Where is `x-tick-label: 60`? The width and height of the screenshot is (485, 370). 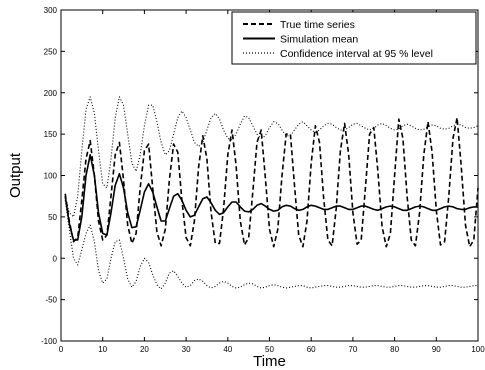 x-tick-label: 60 is located at coordinates (311, 349).